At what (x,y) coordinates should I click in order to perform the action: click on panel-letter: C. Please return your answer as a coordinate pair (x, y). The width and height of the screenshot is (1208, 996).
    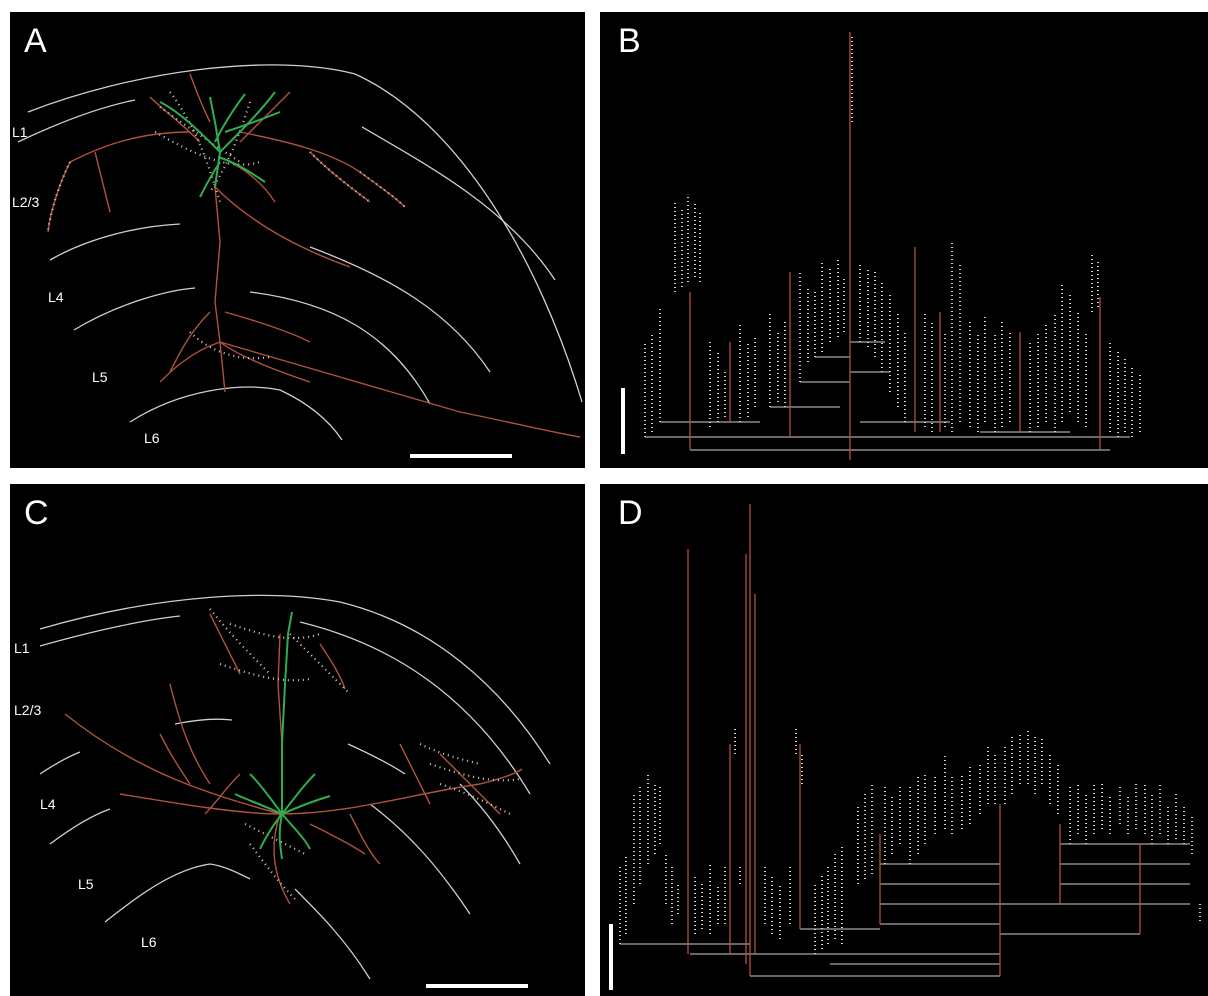
    Looking at the image, I should click on (36, 513).